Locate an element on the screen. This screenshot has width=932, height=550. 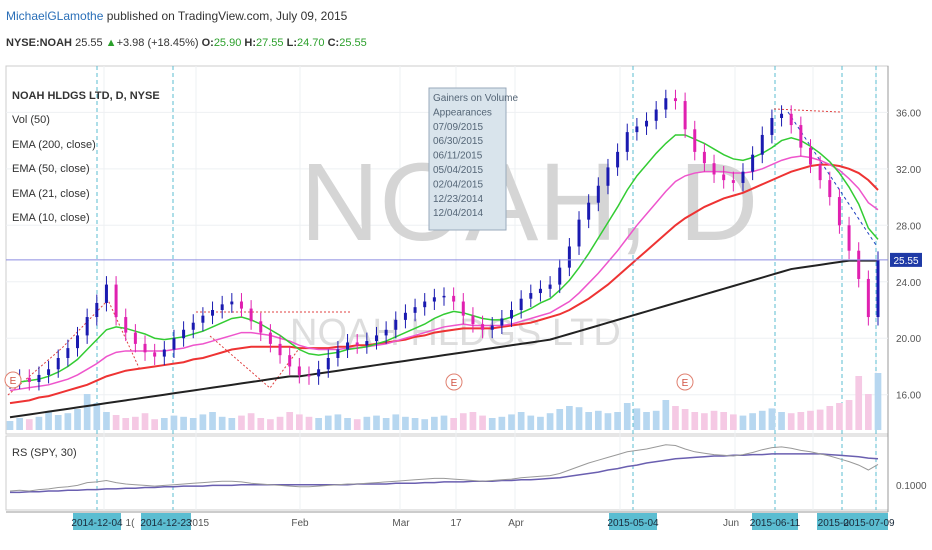
earnings-marker-2-label: E is located at coordinates (454, 383).